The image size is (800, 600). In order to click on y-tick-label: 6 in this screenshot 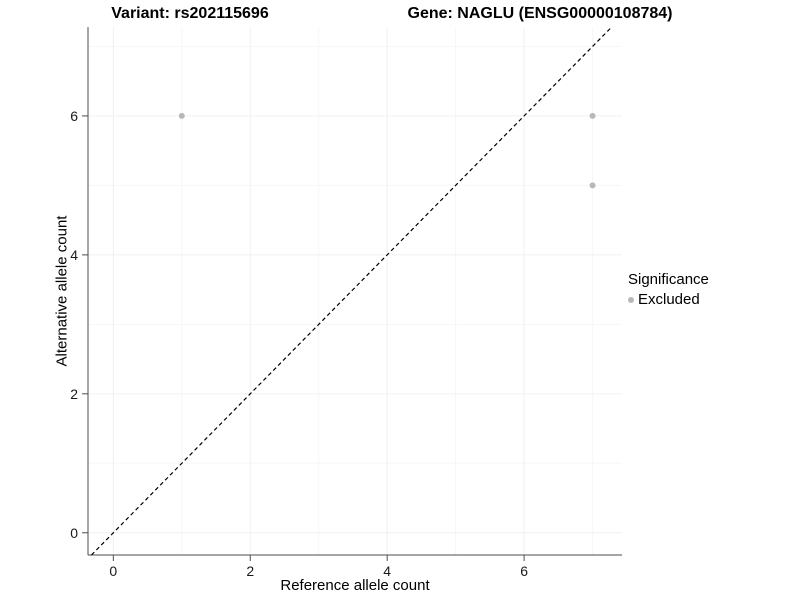, I will do `click(74, 116)`.